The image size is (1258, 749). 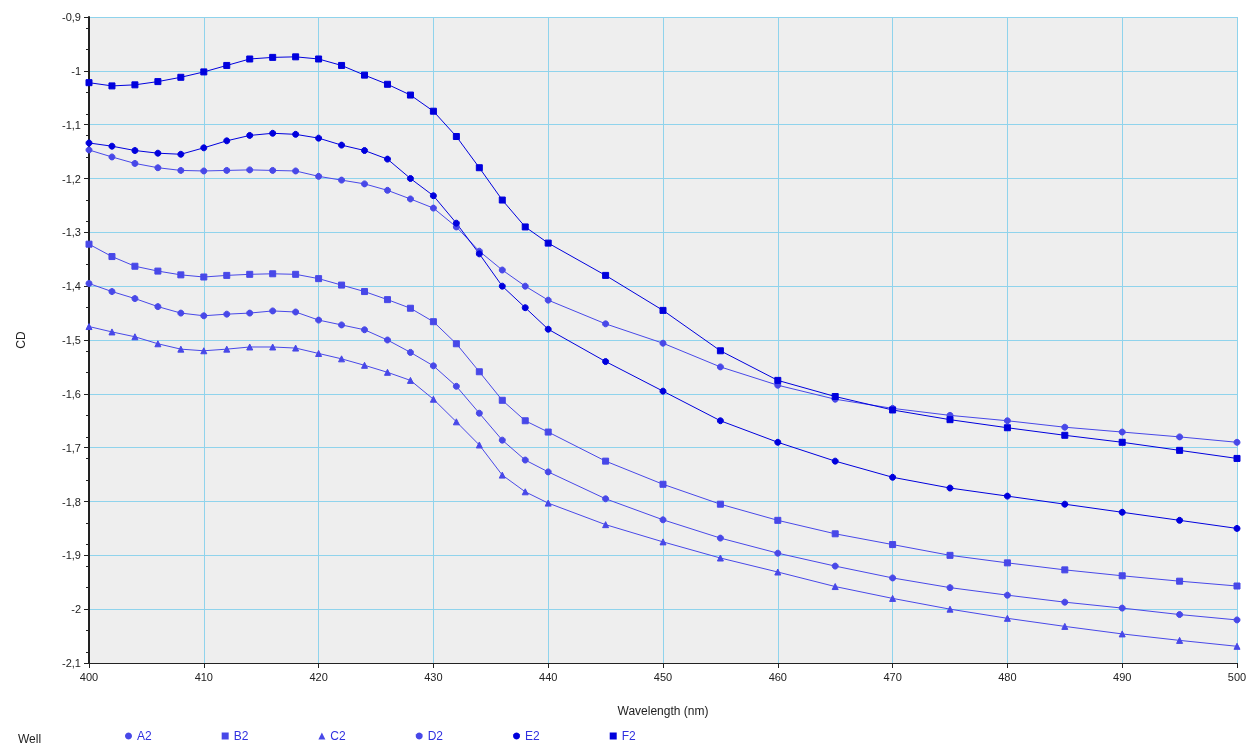 What do you see at coordinates (71, 232) in the screenshot?
I see `y-tick-label: -1,3` at bounding box center [71, 232].